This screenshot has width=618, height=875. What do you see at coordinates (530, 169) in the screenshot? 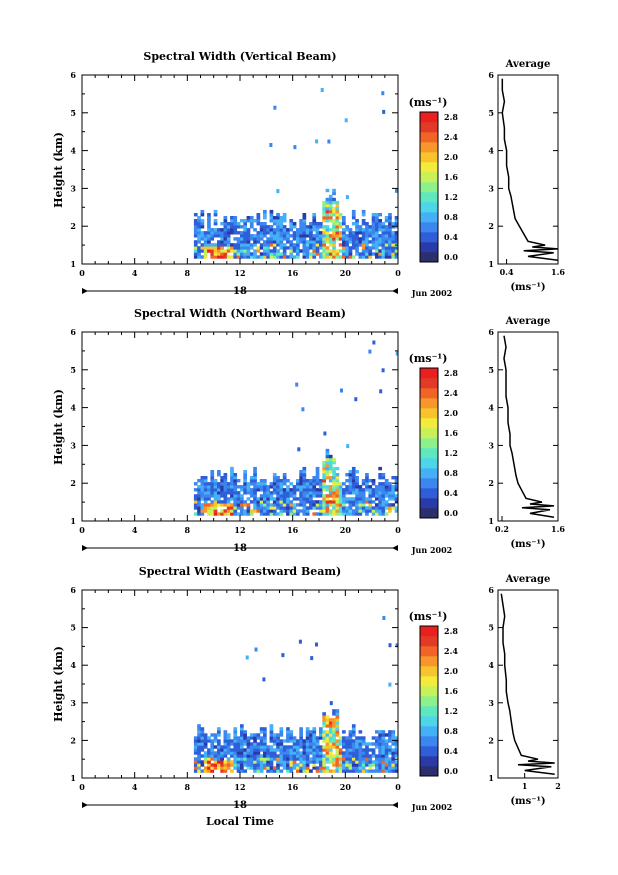
I see `average-line` at bounding box center [530, 169].